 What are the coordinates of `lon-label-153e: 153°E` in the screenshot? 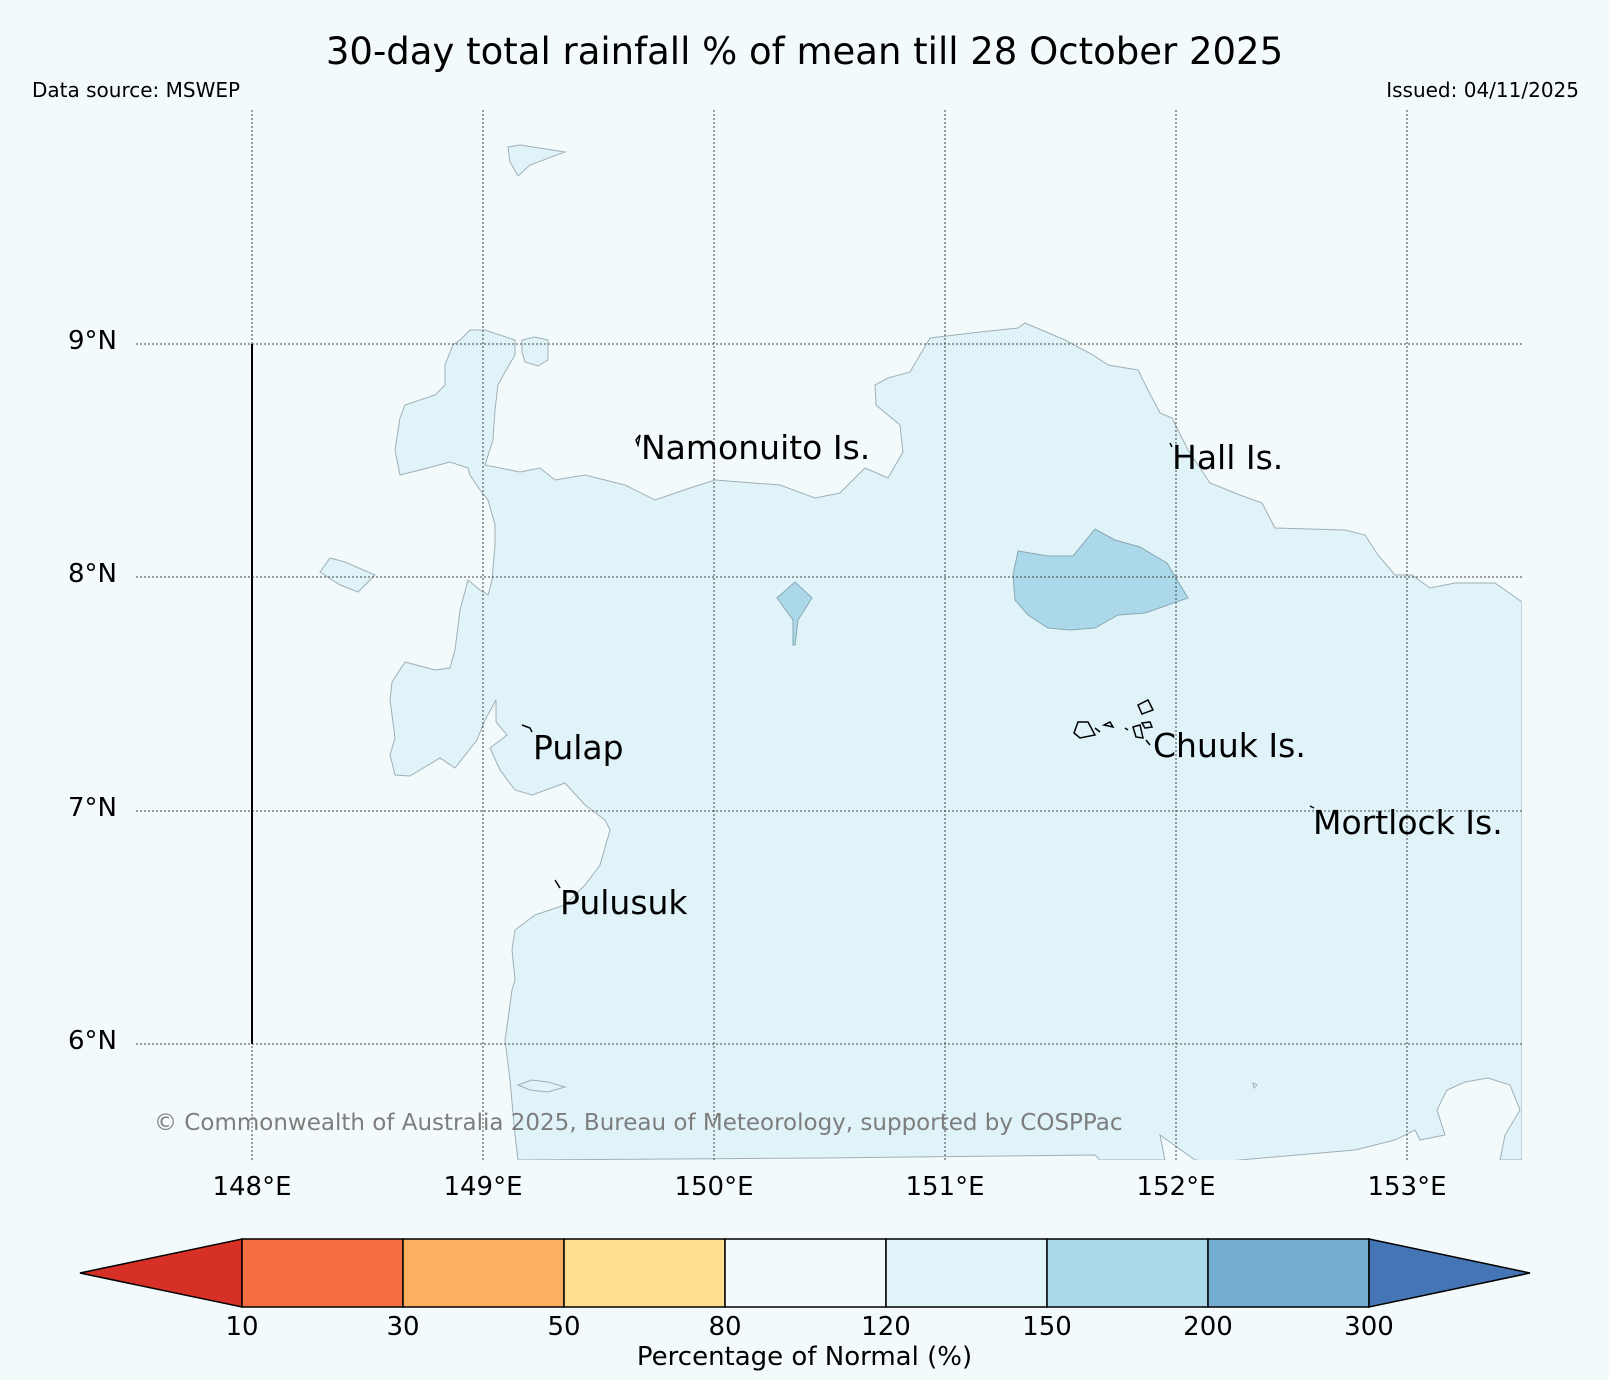 It's located at (1407, 1187).